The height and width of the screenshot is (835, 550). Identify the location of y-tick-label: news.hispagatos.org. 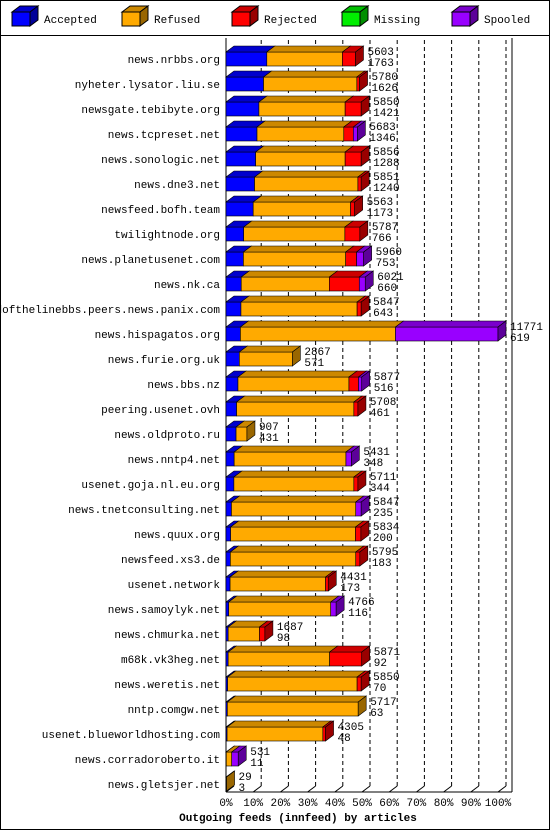
(157, 336).